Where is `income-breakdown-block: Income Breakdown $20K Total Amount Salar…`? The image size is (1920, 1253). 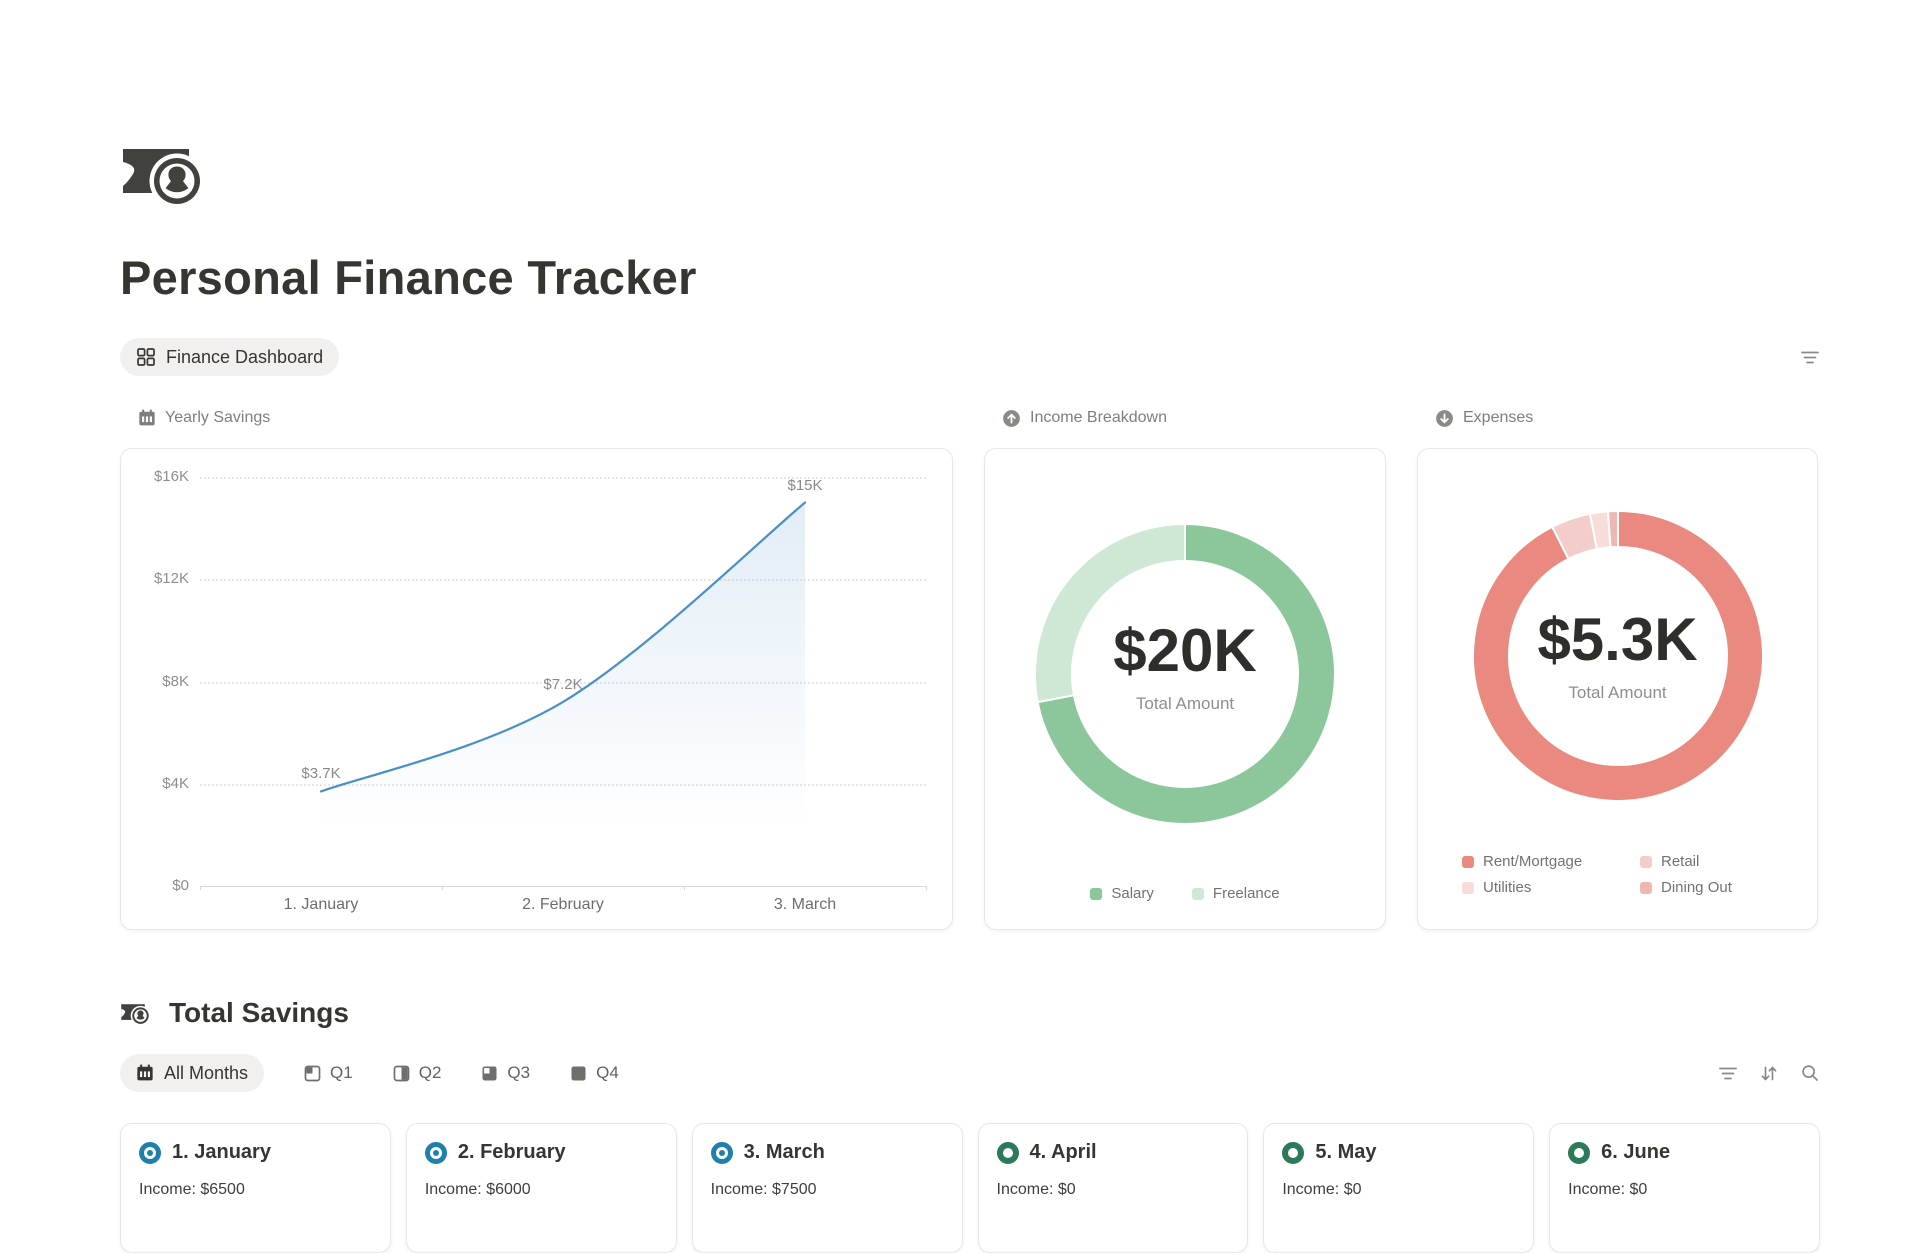 income-breakdown-block: Income Breakdown $20K Total Amount Salar… is located at coordinates (1185, 669).